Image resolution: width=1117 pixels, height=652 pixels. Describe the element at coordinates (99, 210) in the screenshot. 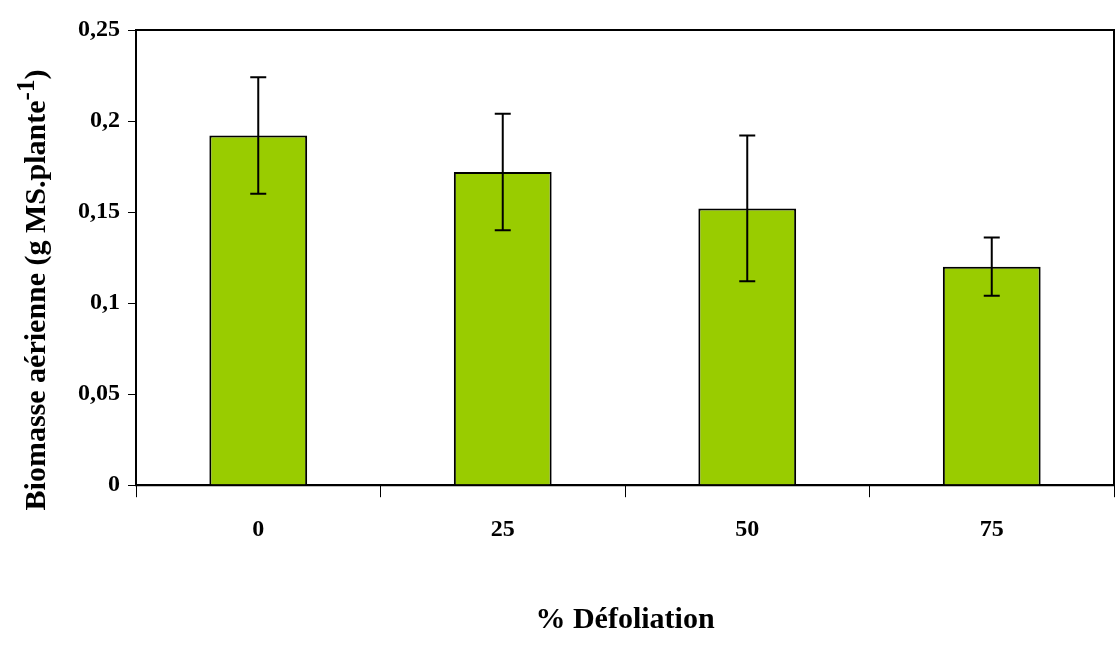

I see `y-tick-label: 0,15` at that location.